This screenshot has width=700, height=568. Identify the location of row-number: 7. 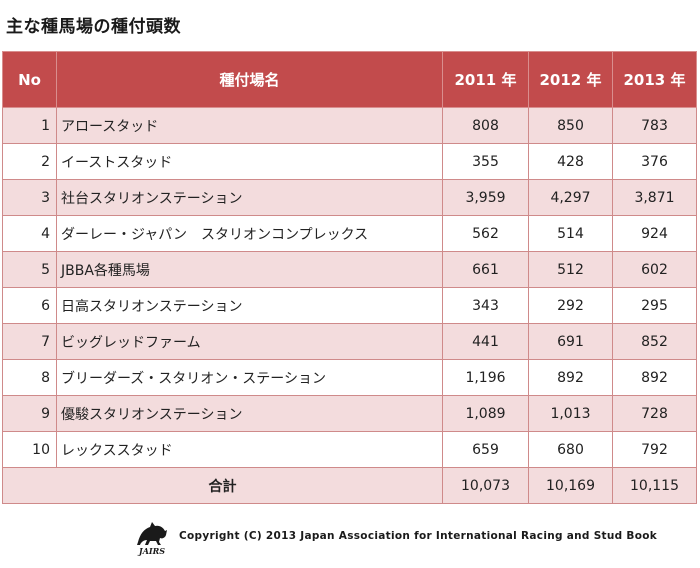
(29, 341).